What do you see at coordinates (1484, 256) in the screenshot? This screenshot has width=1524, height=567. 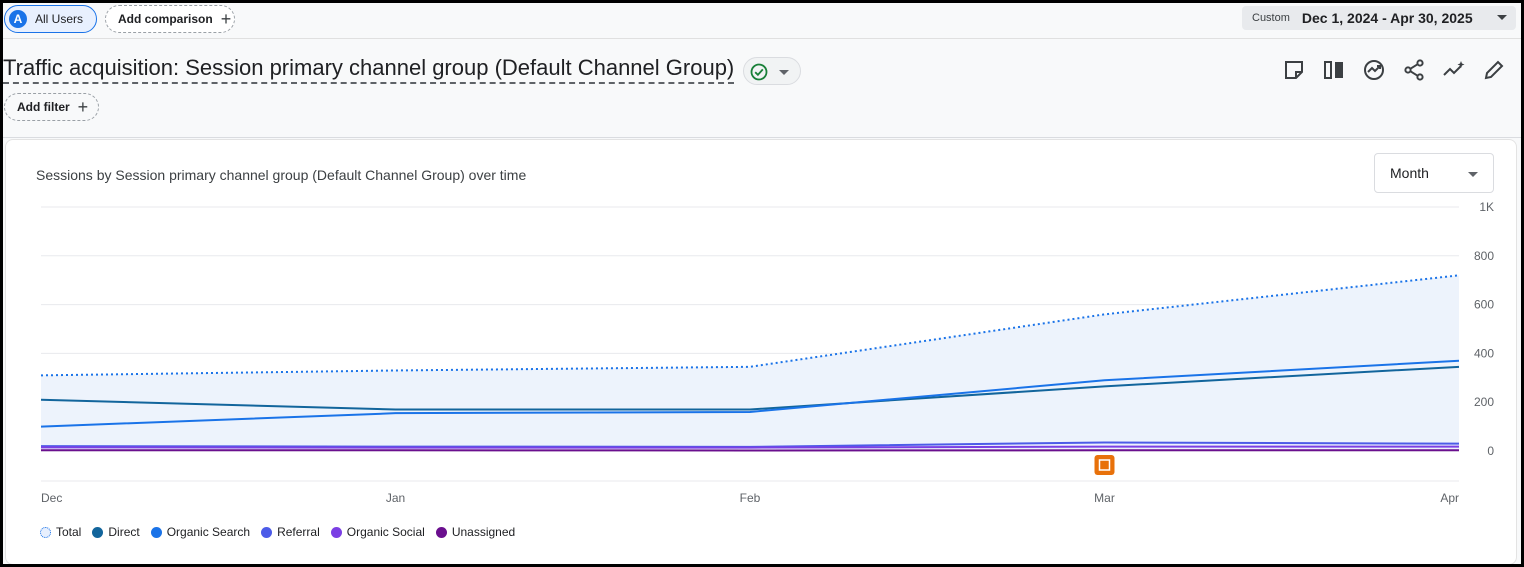 I see `y-tick-label: 800` at bounding box center [1484, 256].